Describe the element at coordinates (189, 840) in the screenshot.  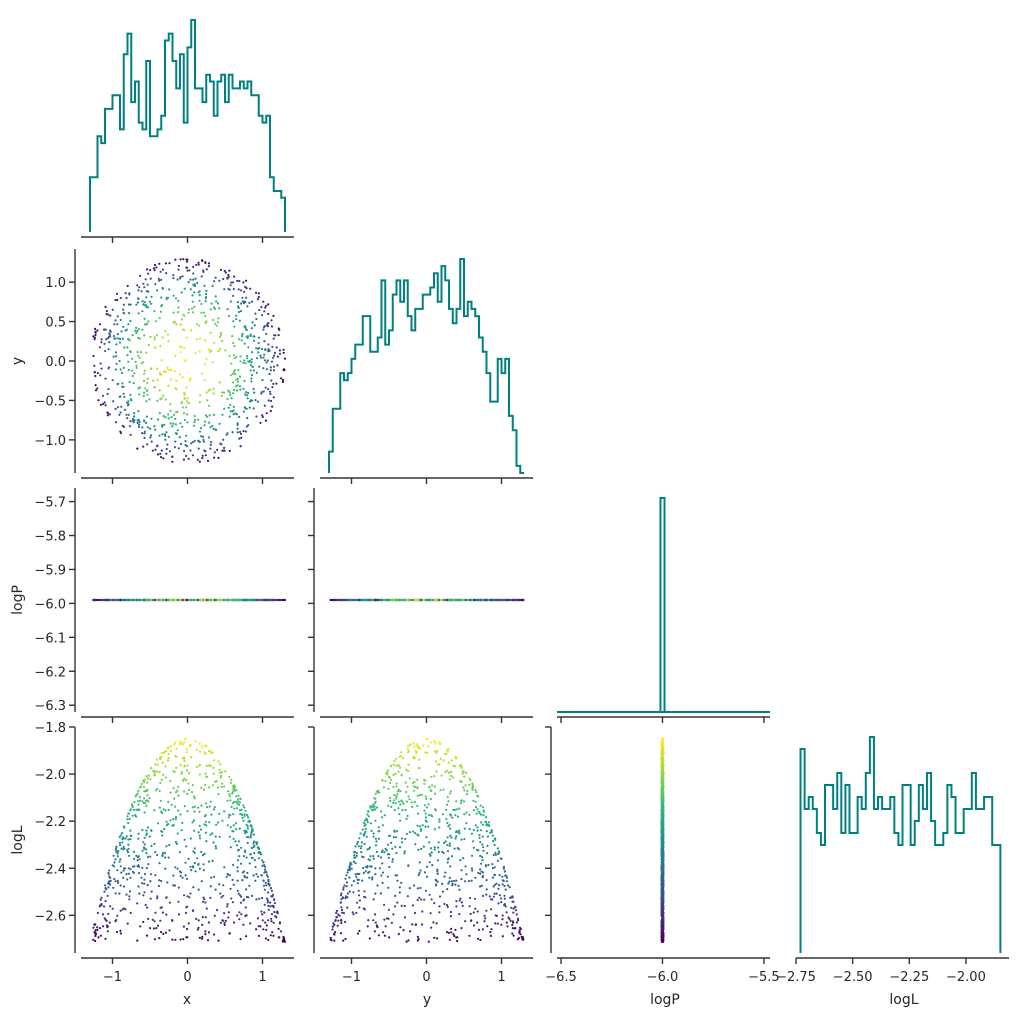
I see `scatter-x-logL` at that location.